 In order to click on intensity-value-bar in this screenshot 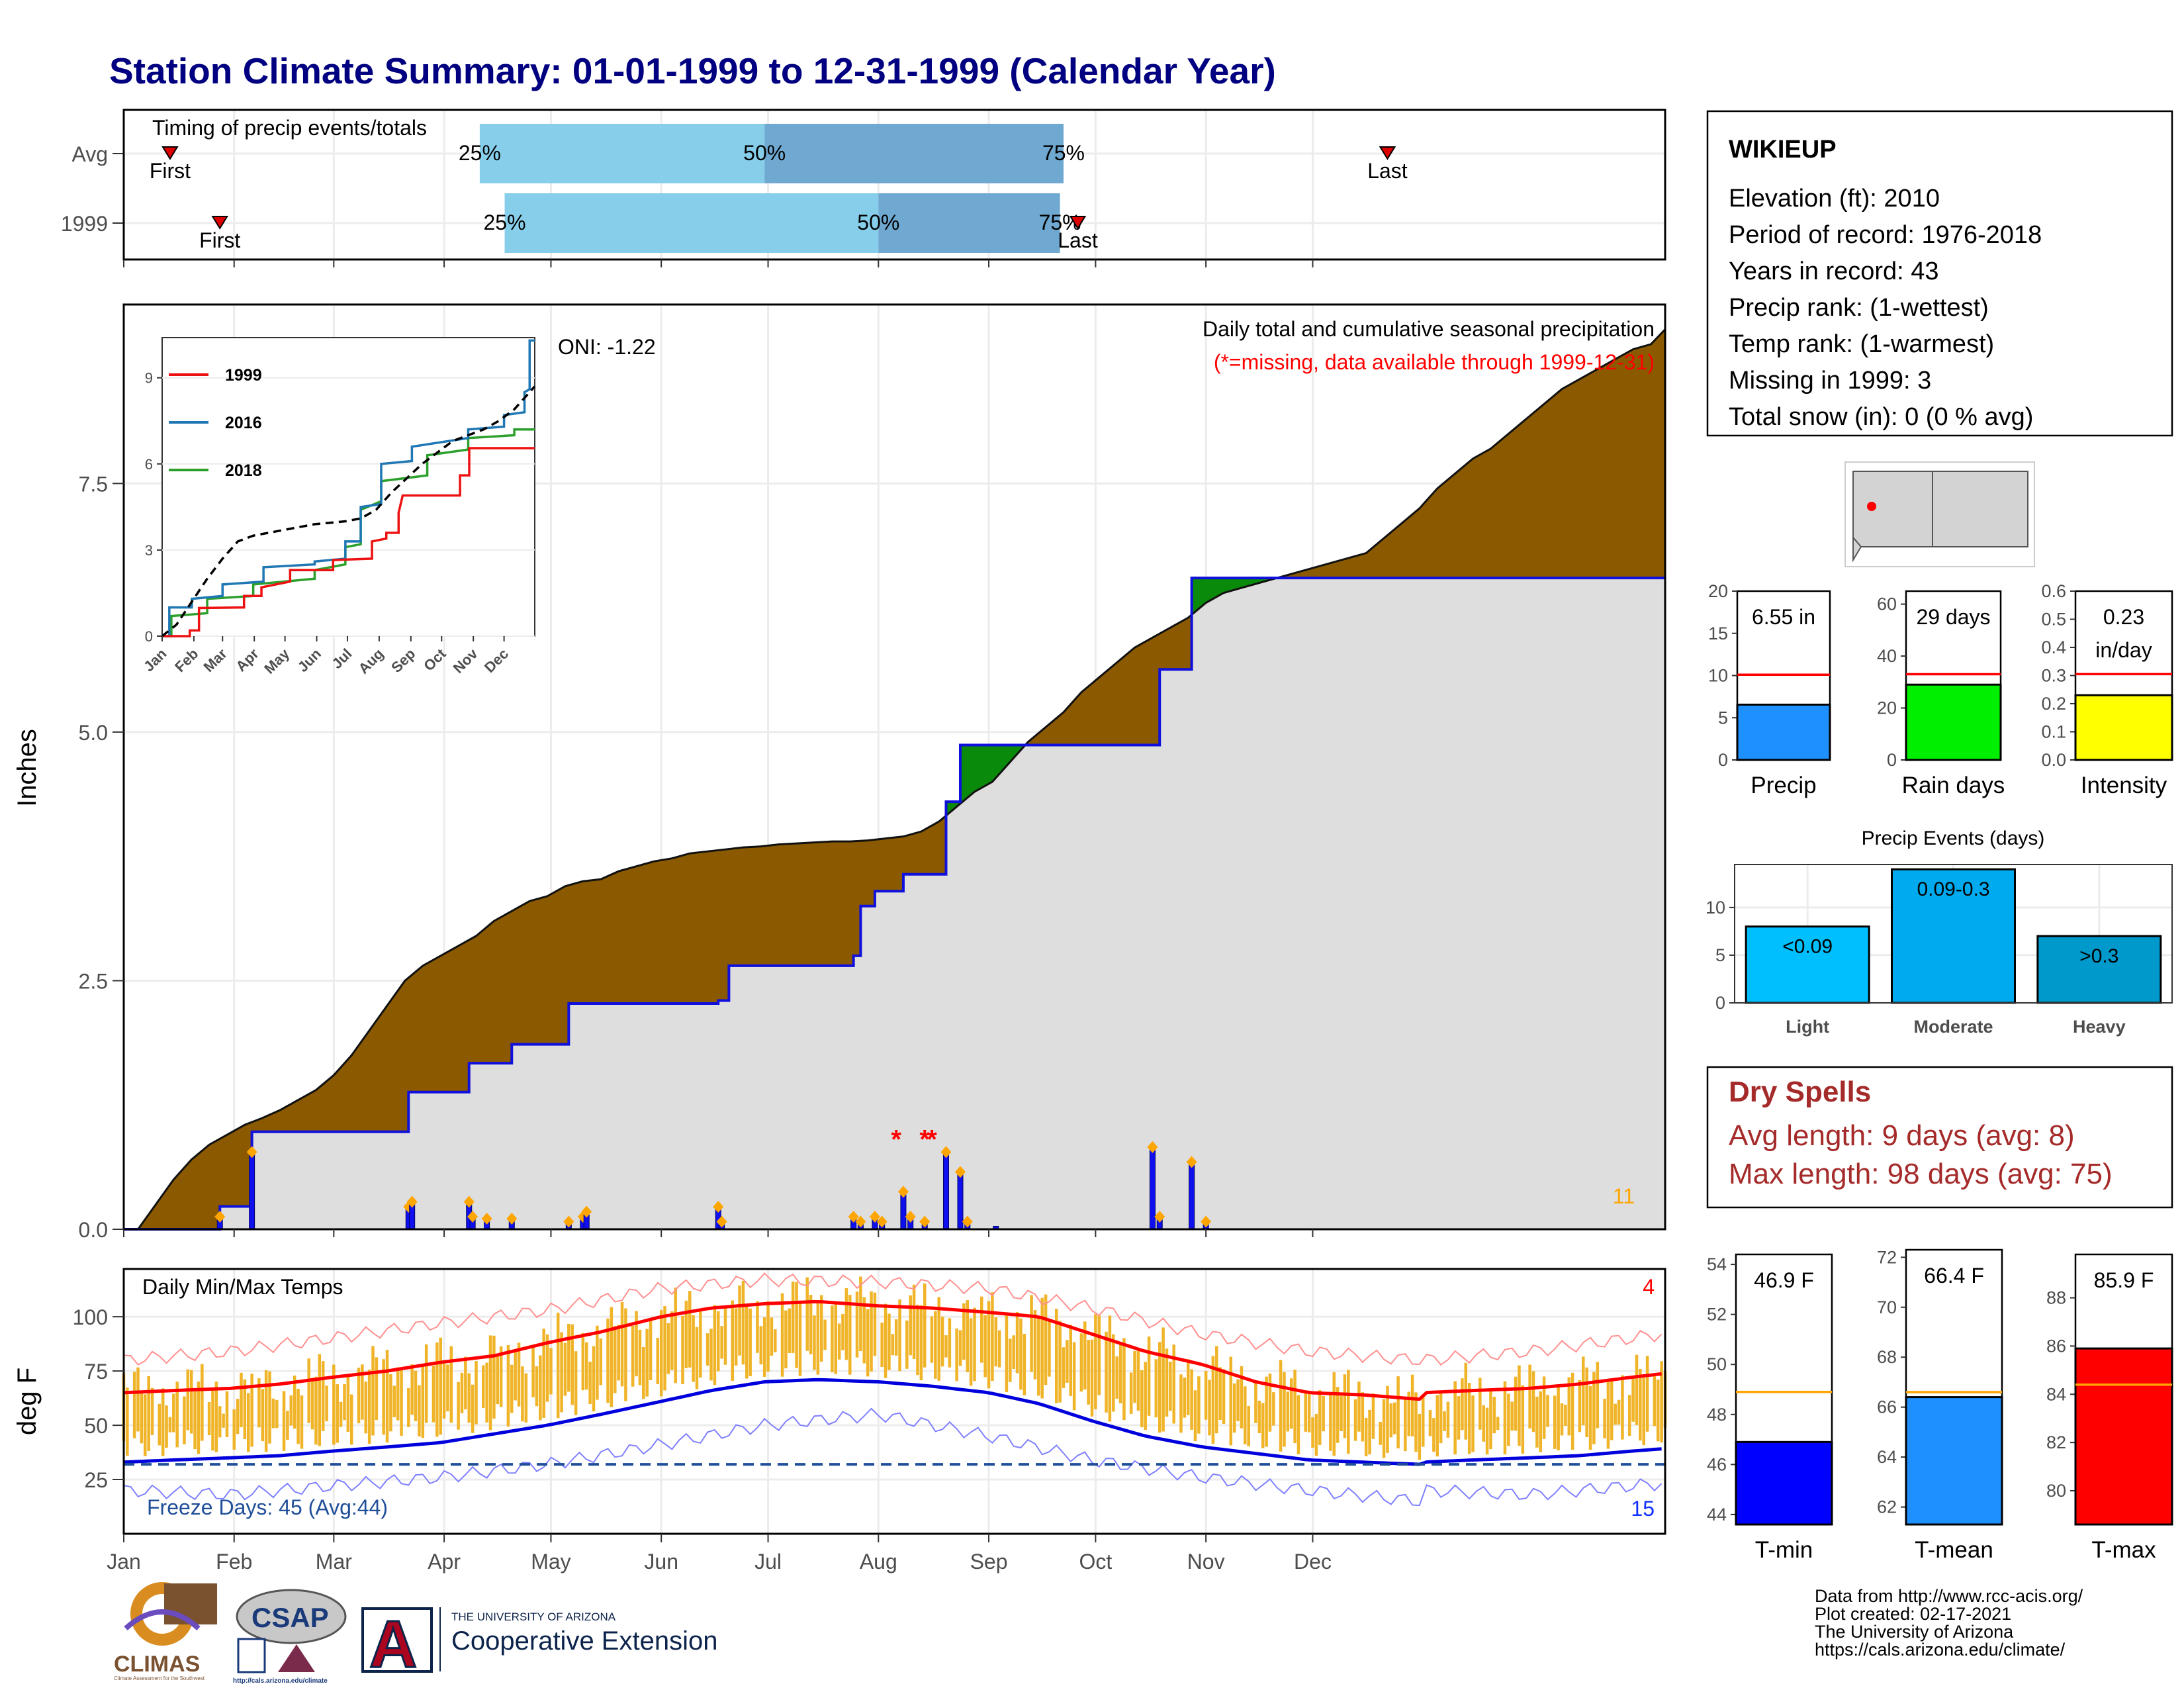, I will do `click(2123, 727)`.